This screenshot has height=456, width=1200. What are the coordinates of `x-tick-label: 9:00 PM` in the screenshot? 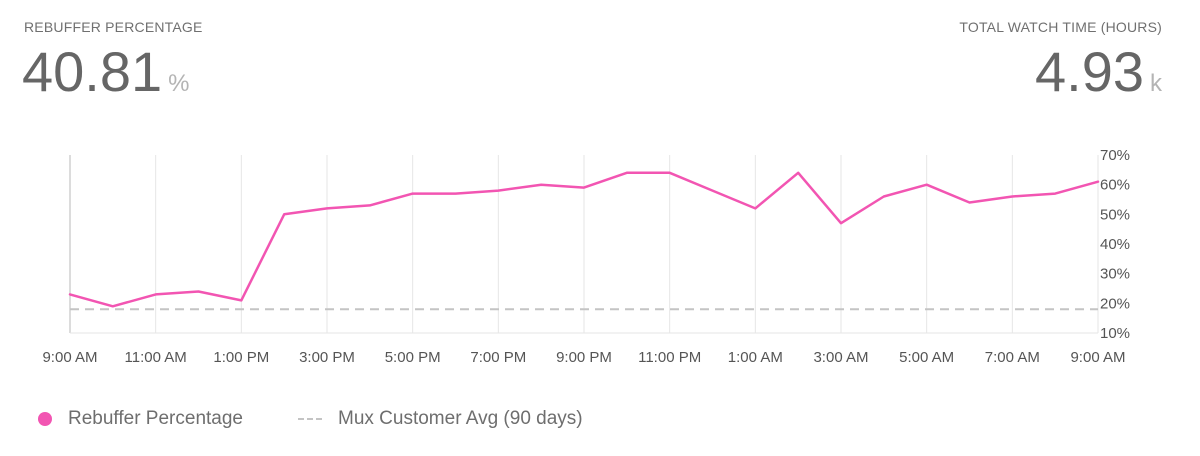 It's located at (584, 357).